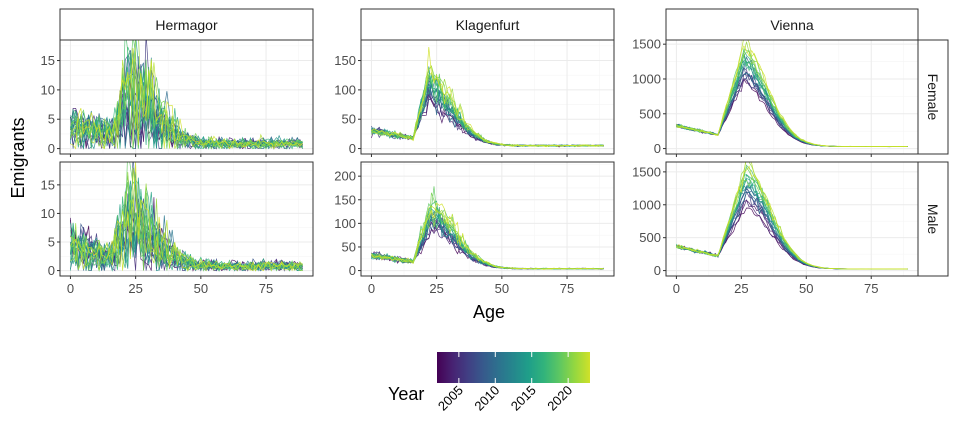  I want to click on panel-vienna-male: 0 500 1000 1500 0 25 50 75, so click(775, 228).